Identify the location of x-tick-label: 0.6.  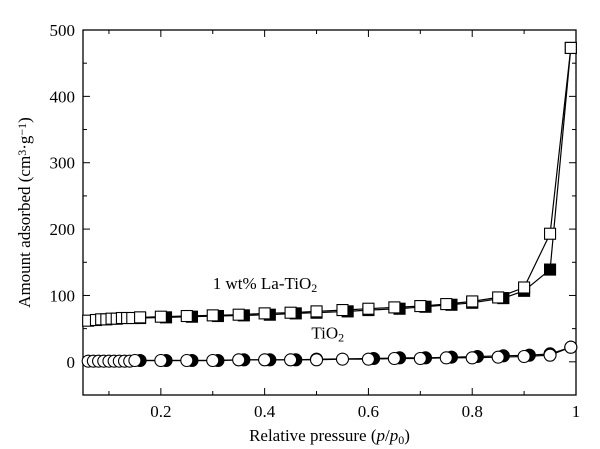
(368, 411).